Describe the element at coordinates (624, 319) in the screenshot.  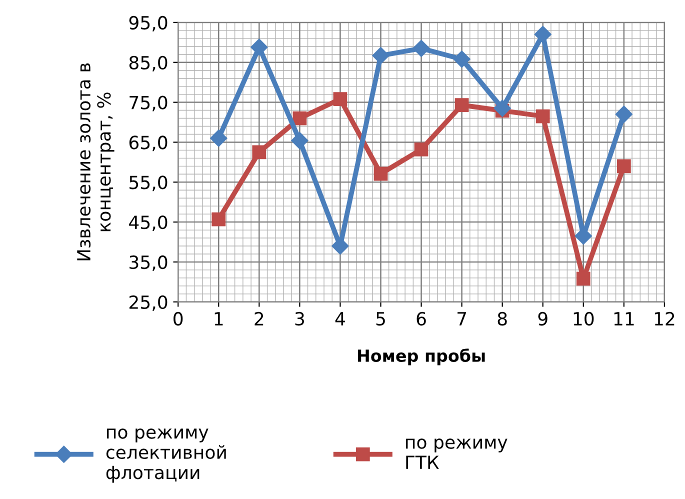
I see `x-tick-label: 11` at that location.